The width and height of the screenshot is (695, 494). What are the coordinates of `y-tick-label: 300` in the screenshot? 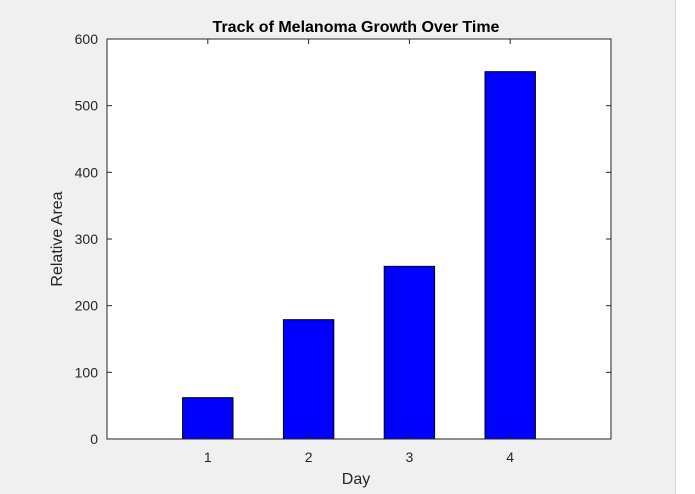 It's located at (87, 239).